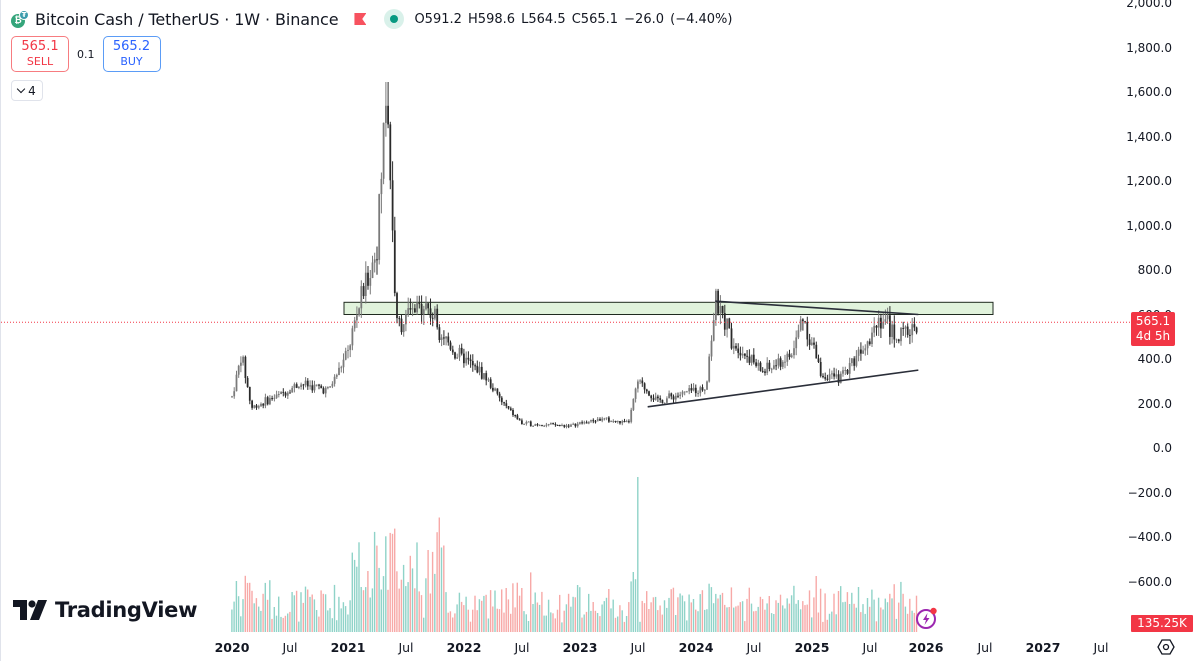 The image size is (1200, 661). I want to click on price-axis-label: −600.0, so click(1149, 581).